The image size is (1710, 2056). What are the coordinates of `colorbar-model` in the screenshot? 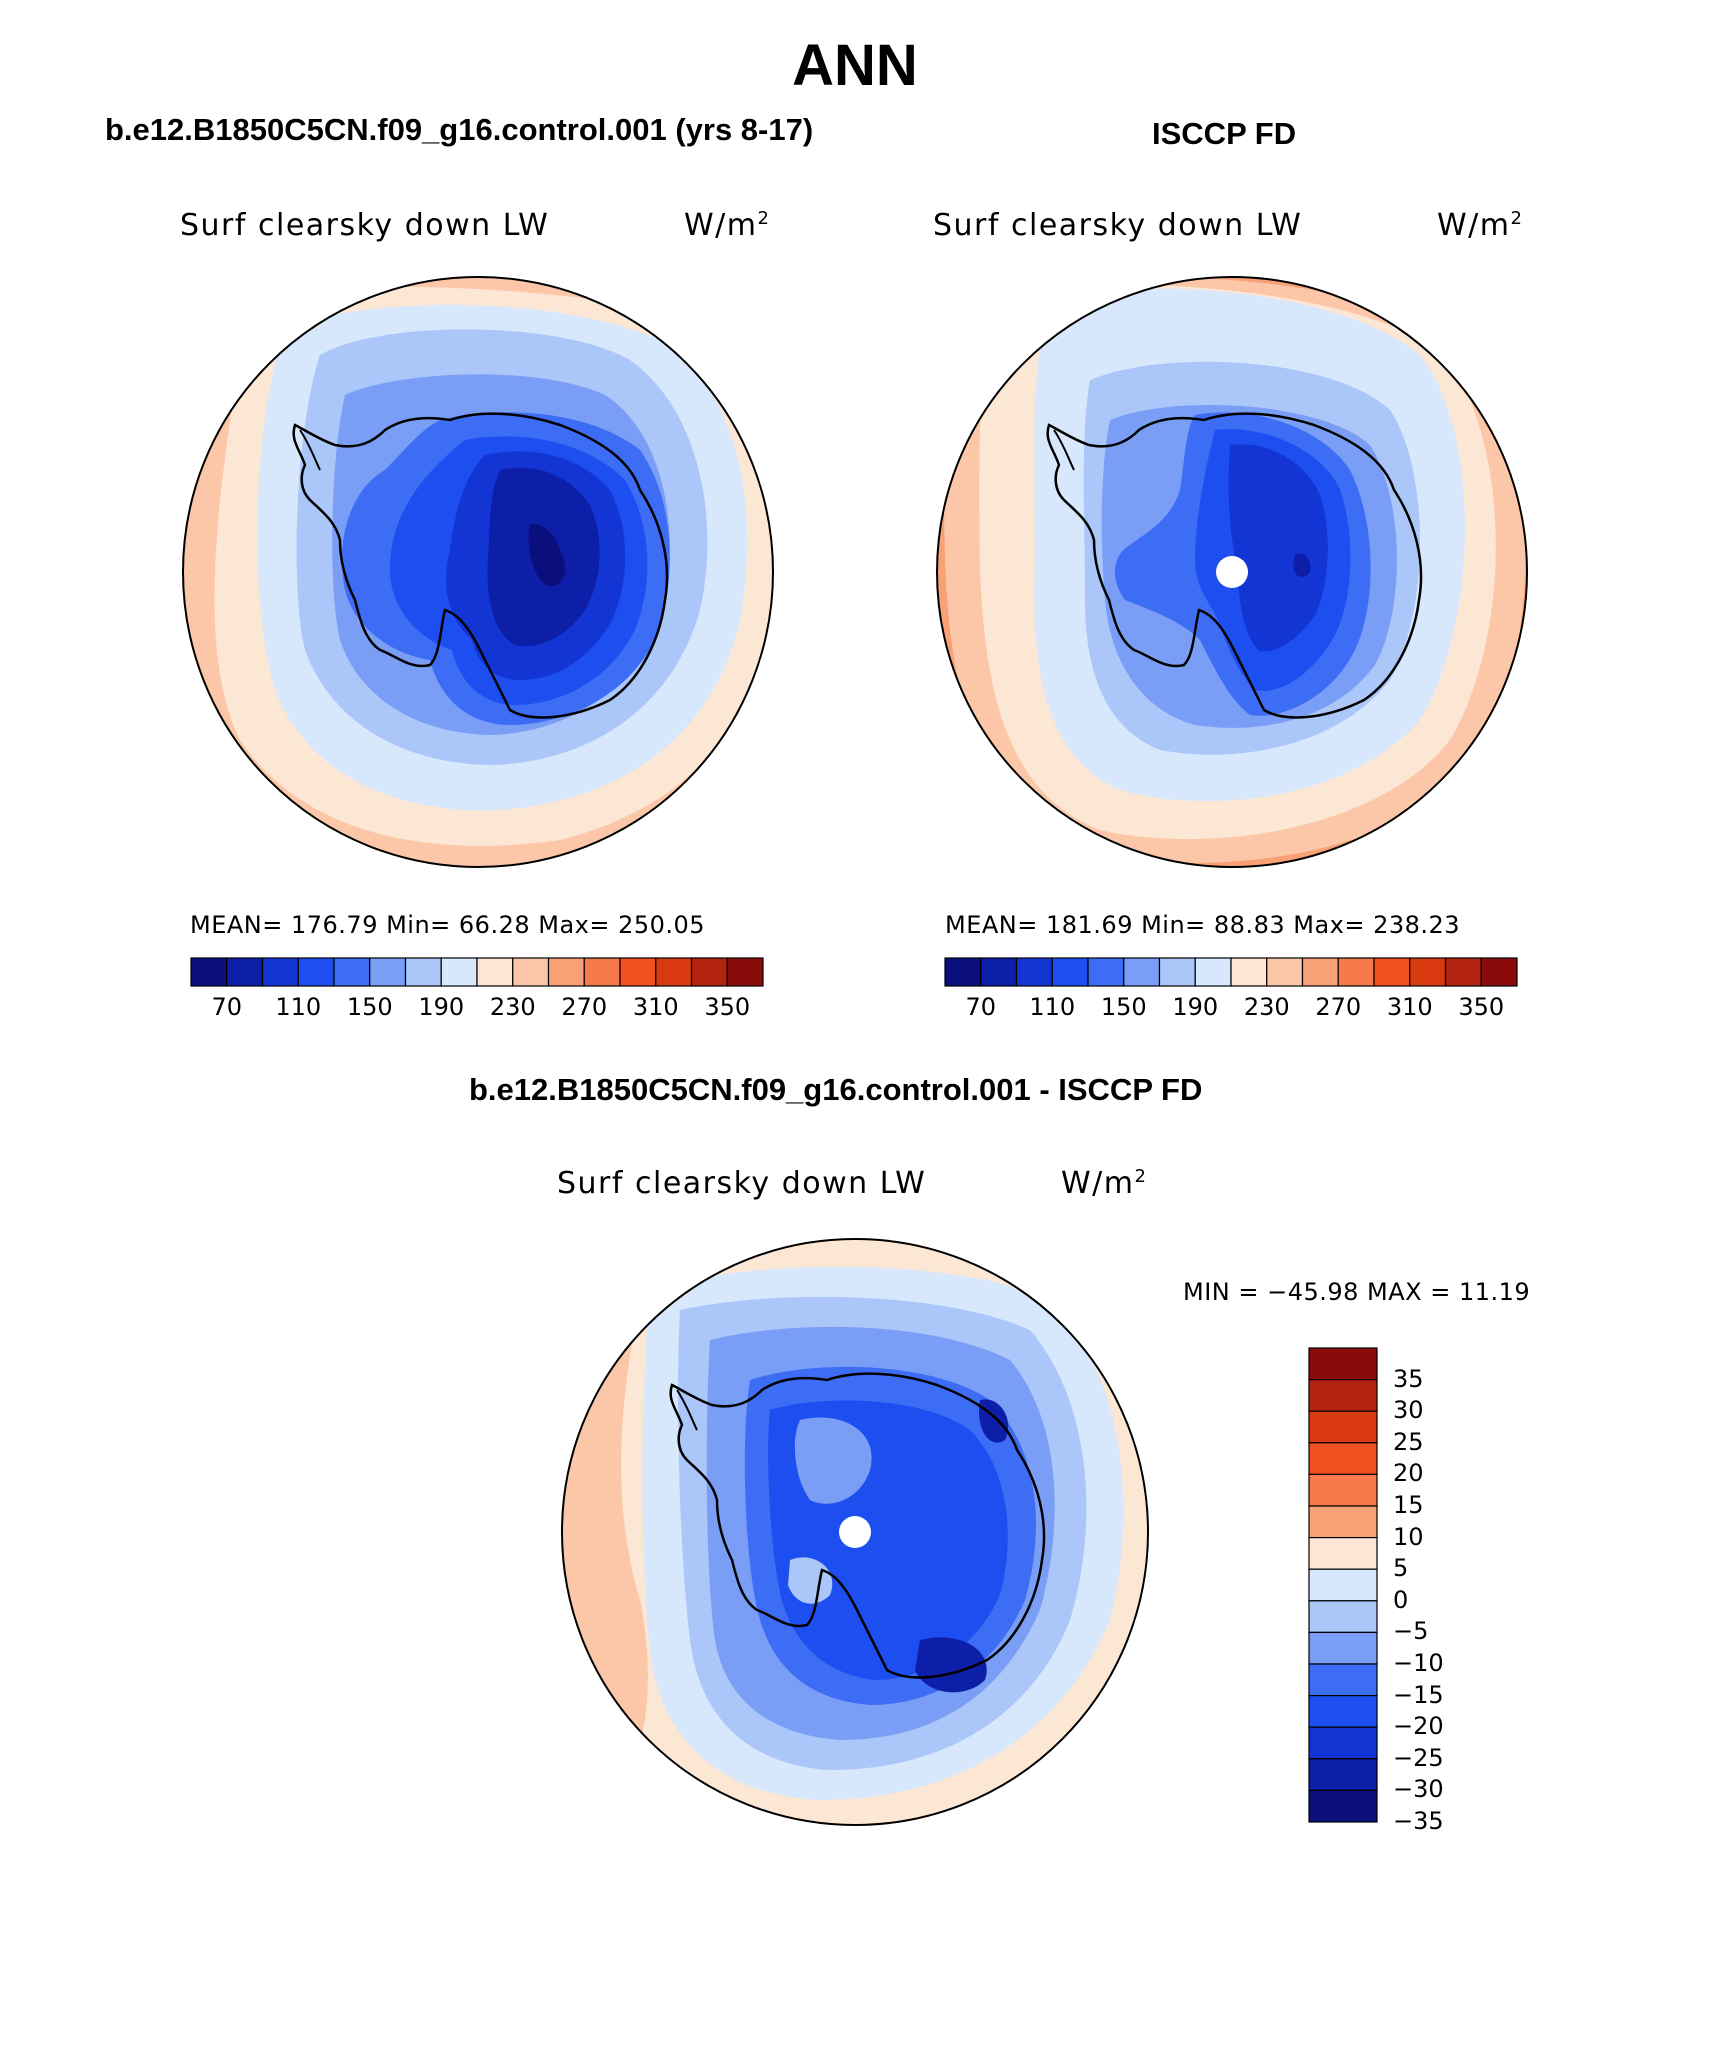 It's located at (477, 972).